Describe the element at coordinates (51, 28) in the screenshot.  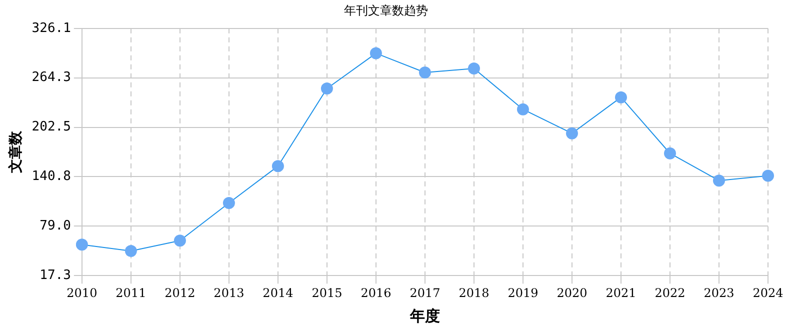
I see `y-tick-label: 326.1` at that location.